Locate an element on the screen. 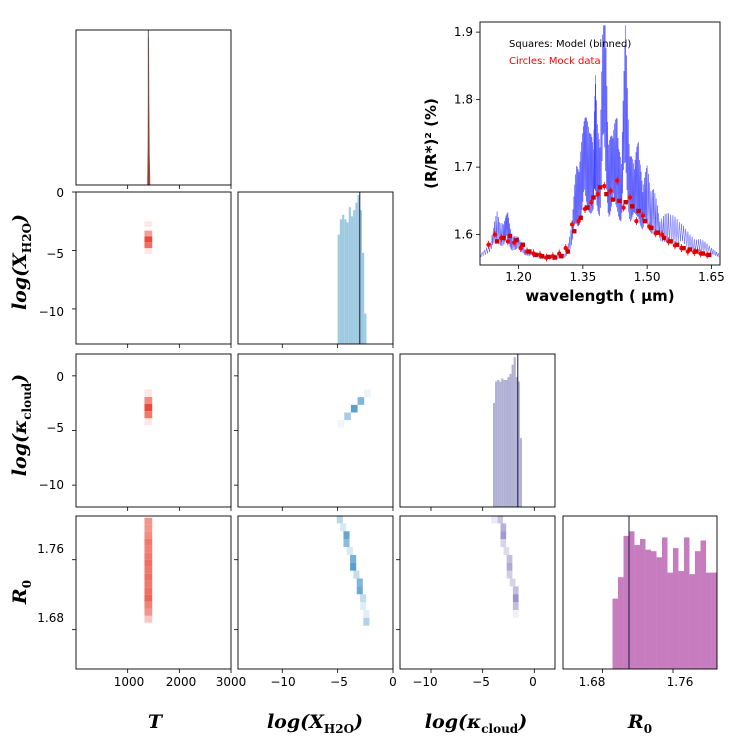  spectrum-legend-circles: Circles: Mock data is located at coordinates (555, 61).